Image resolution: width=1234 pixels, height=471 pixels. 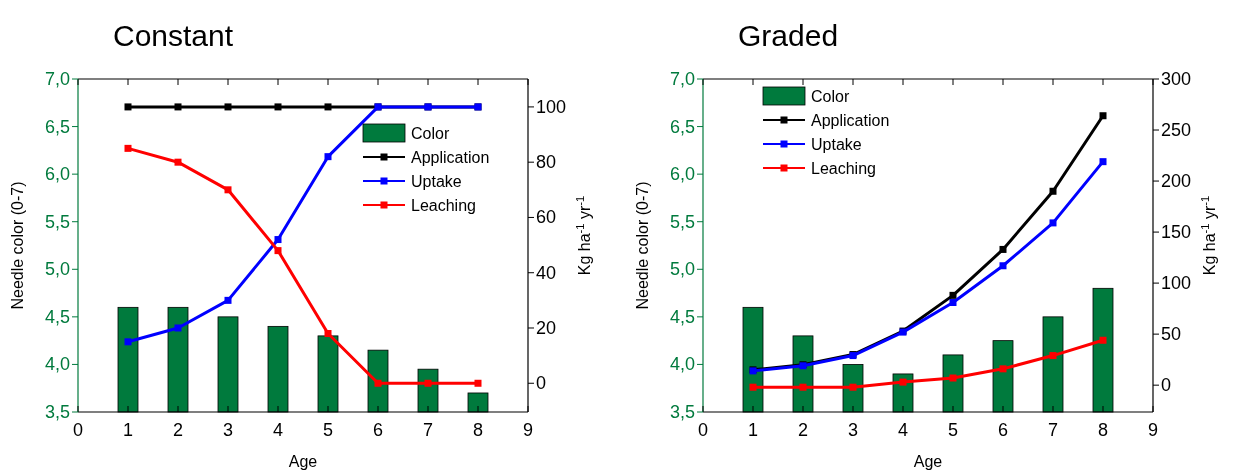 What do you see at coordinates (1176, 181) in the screenshot?
I see `y2-tick-label: 200` at bounding box center [1176, 181].